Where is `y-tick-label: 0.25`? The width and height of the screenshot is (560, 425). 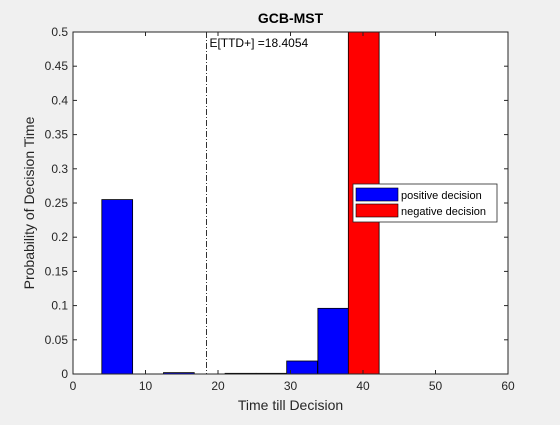
y-tick-label: 0.25 is located at coordinates (57, 203).